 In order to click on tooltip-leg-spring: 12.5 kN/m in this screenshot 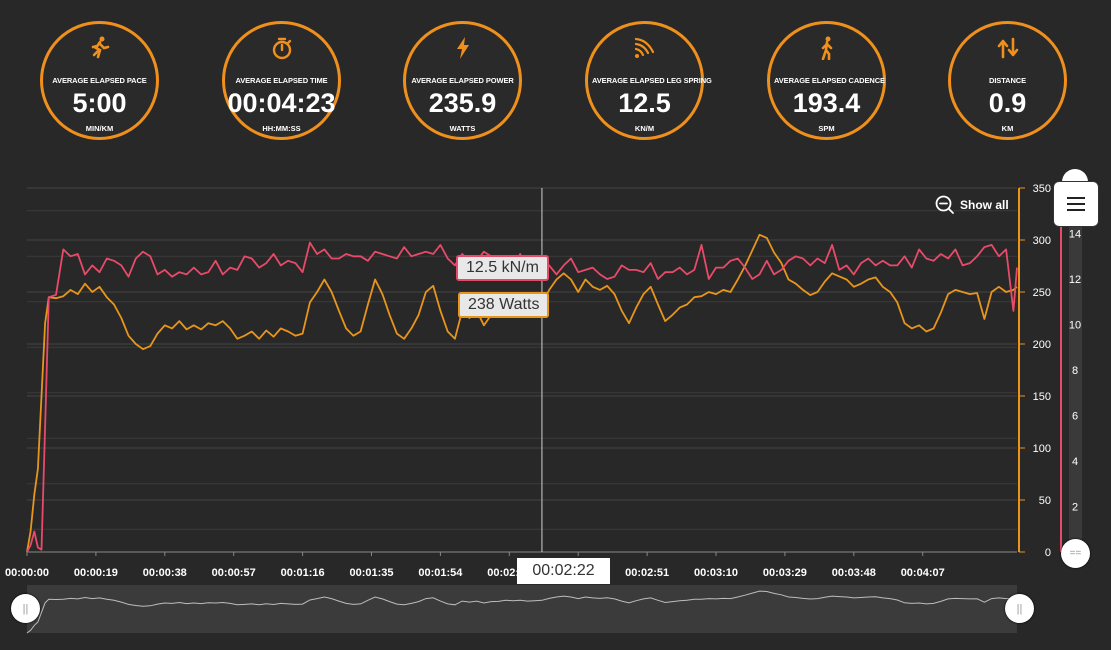, I will do `click(502, 268)`.